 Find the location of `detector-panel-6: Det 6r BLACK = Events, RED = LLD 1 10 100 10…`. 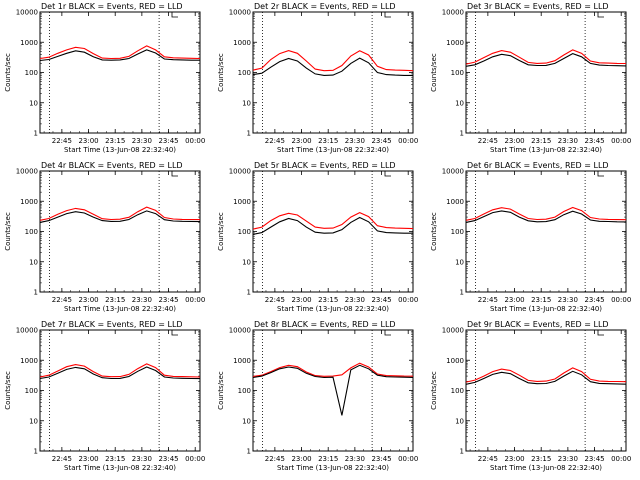

detector-panel-6: Det 6r BLACK = Events, RED = LLD 1 10 100 10… is located at coordinates (530, 237).